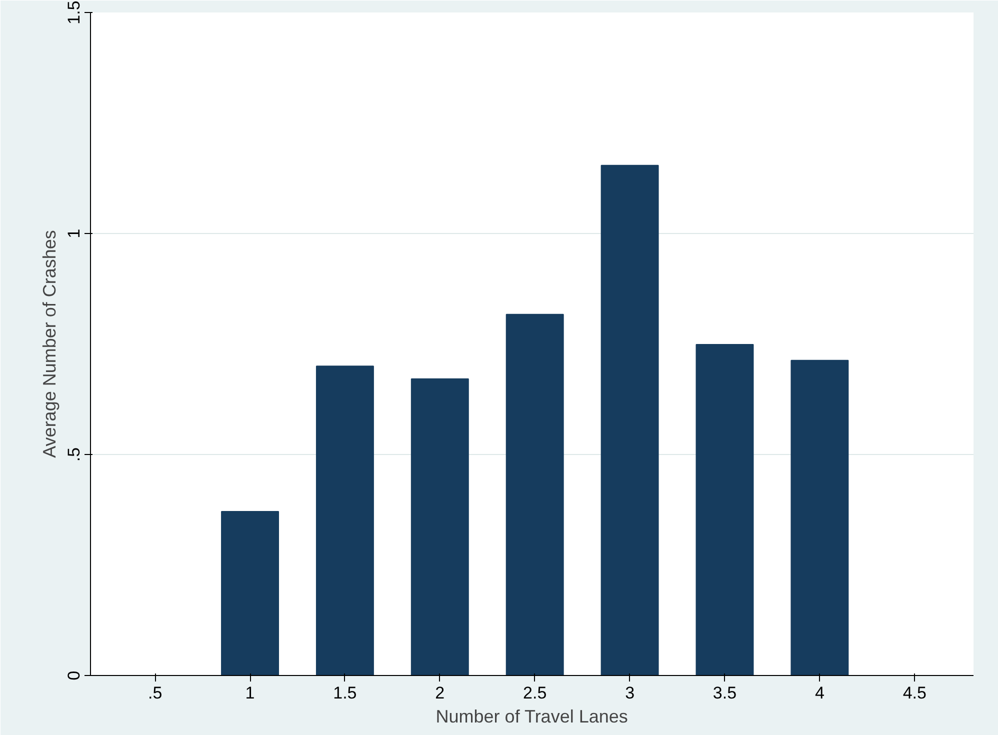 This screenshot has height=735, width=998. I want to click on x-tick-label: 4, so click(819, 693).